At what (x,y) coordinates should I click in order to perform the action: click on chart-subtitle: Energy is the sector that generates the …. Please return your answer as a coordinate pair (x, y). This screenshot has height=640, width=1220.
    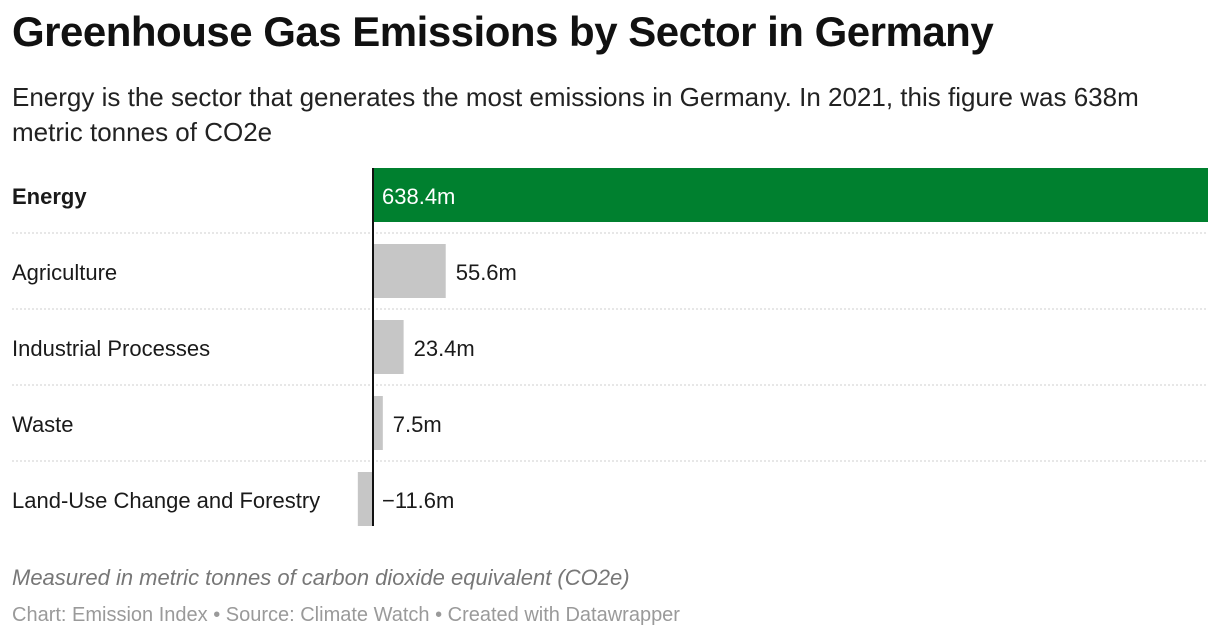
    Looking at the image, I should click on (575, 114).